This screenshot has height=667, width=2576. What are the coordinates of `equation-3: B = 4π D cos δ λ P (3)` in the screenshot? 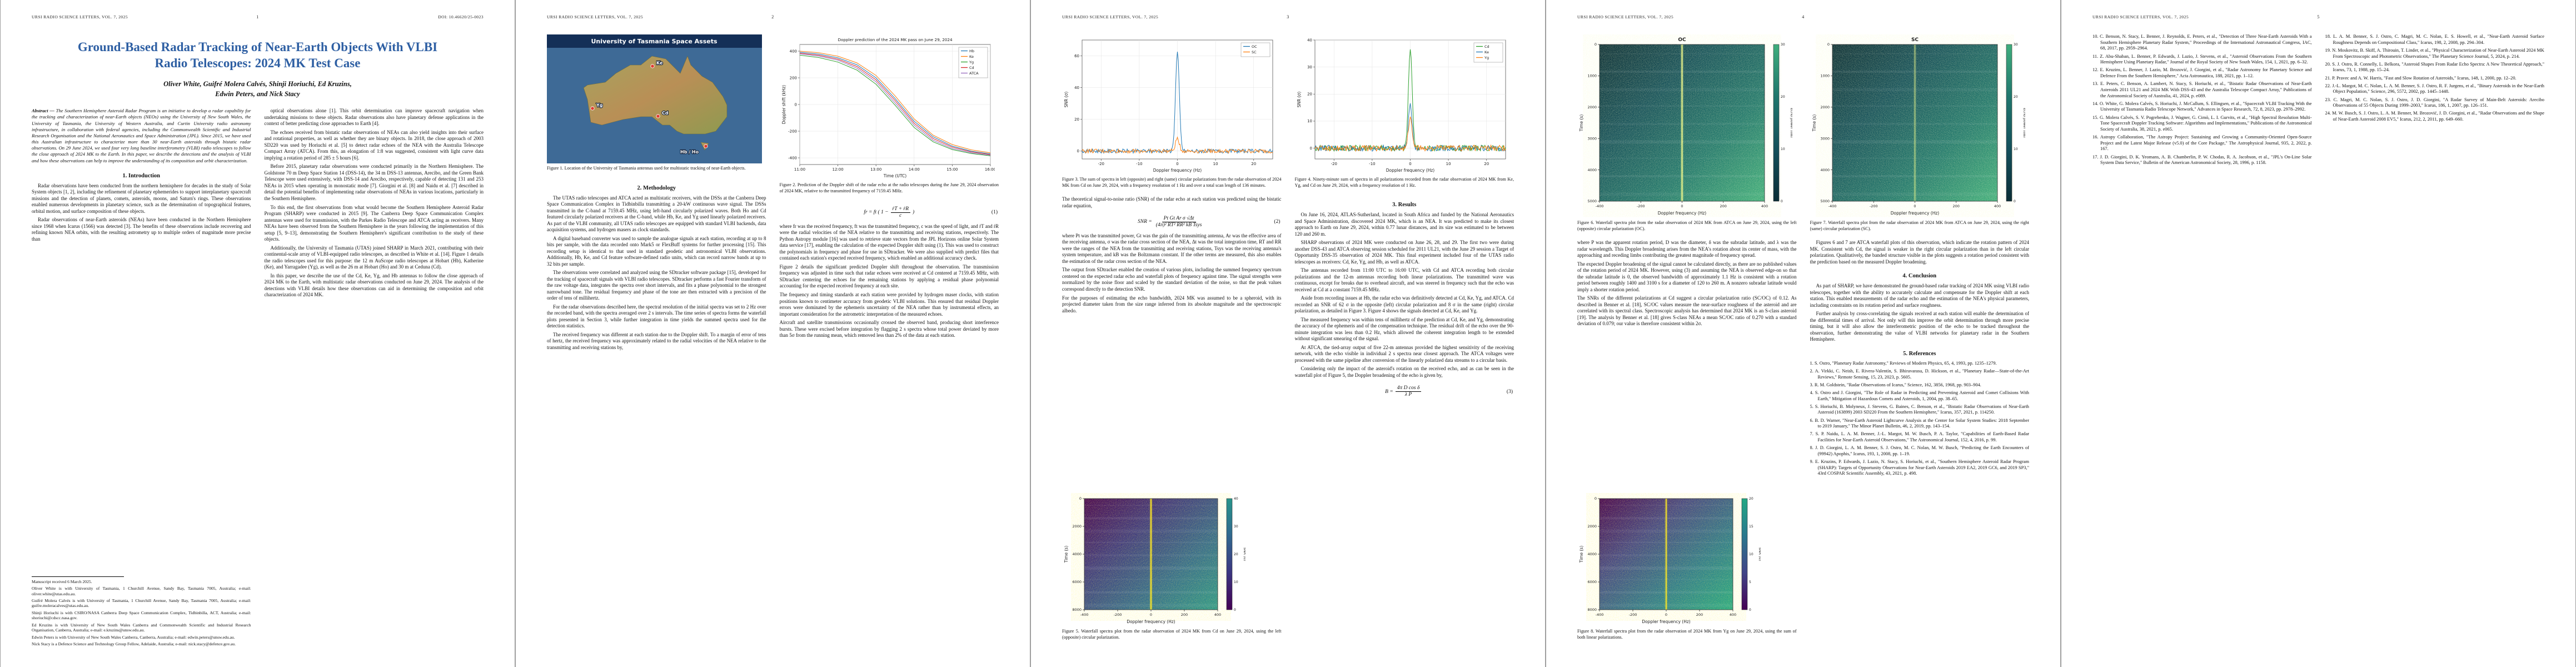 It's located at (1404, 391).